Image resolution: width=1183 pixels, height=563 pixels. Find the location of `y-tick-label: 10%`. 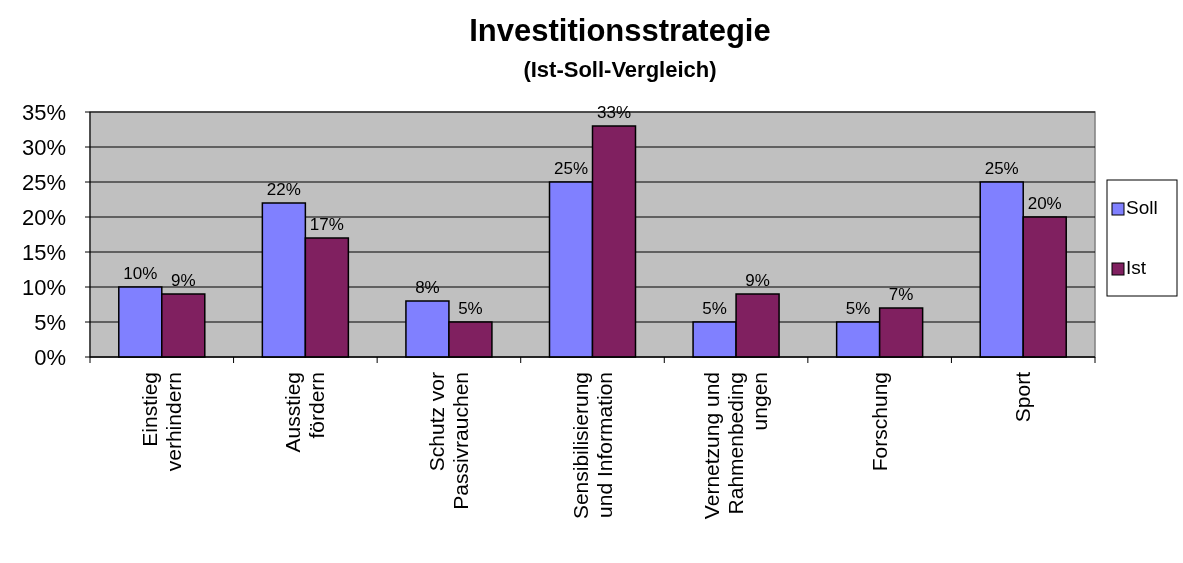

y-tick-label: 10% is located at coordinates (43, 287).